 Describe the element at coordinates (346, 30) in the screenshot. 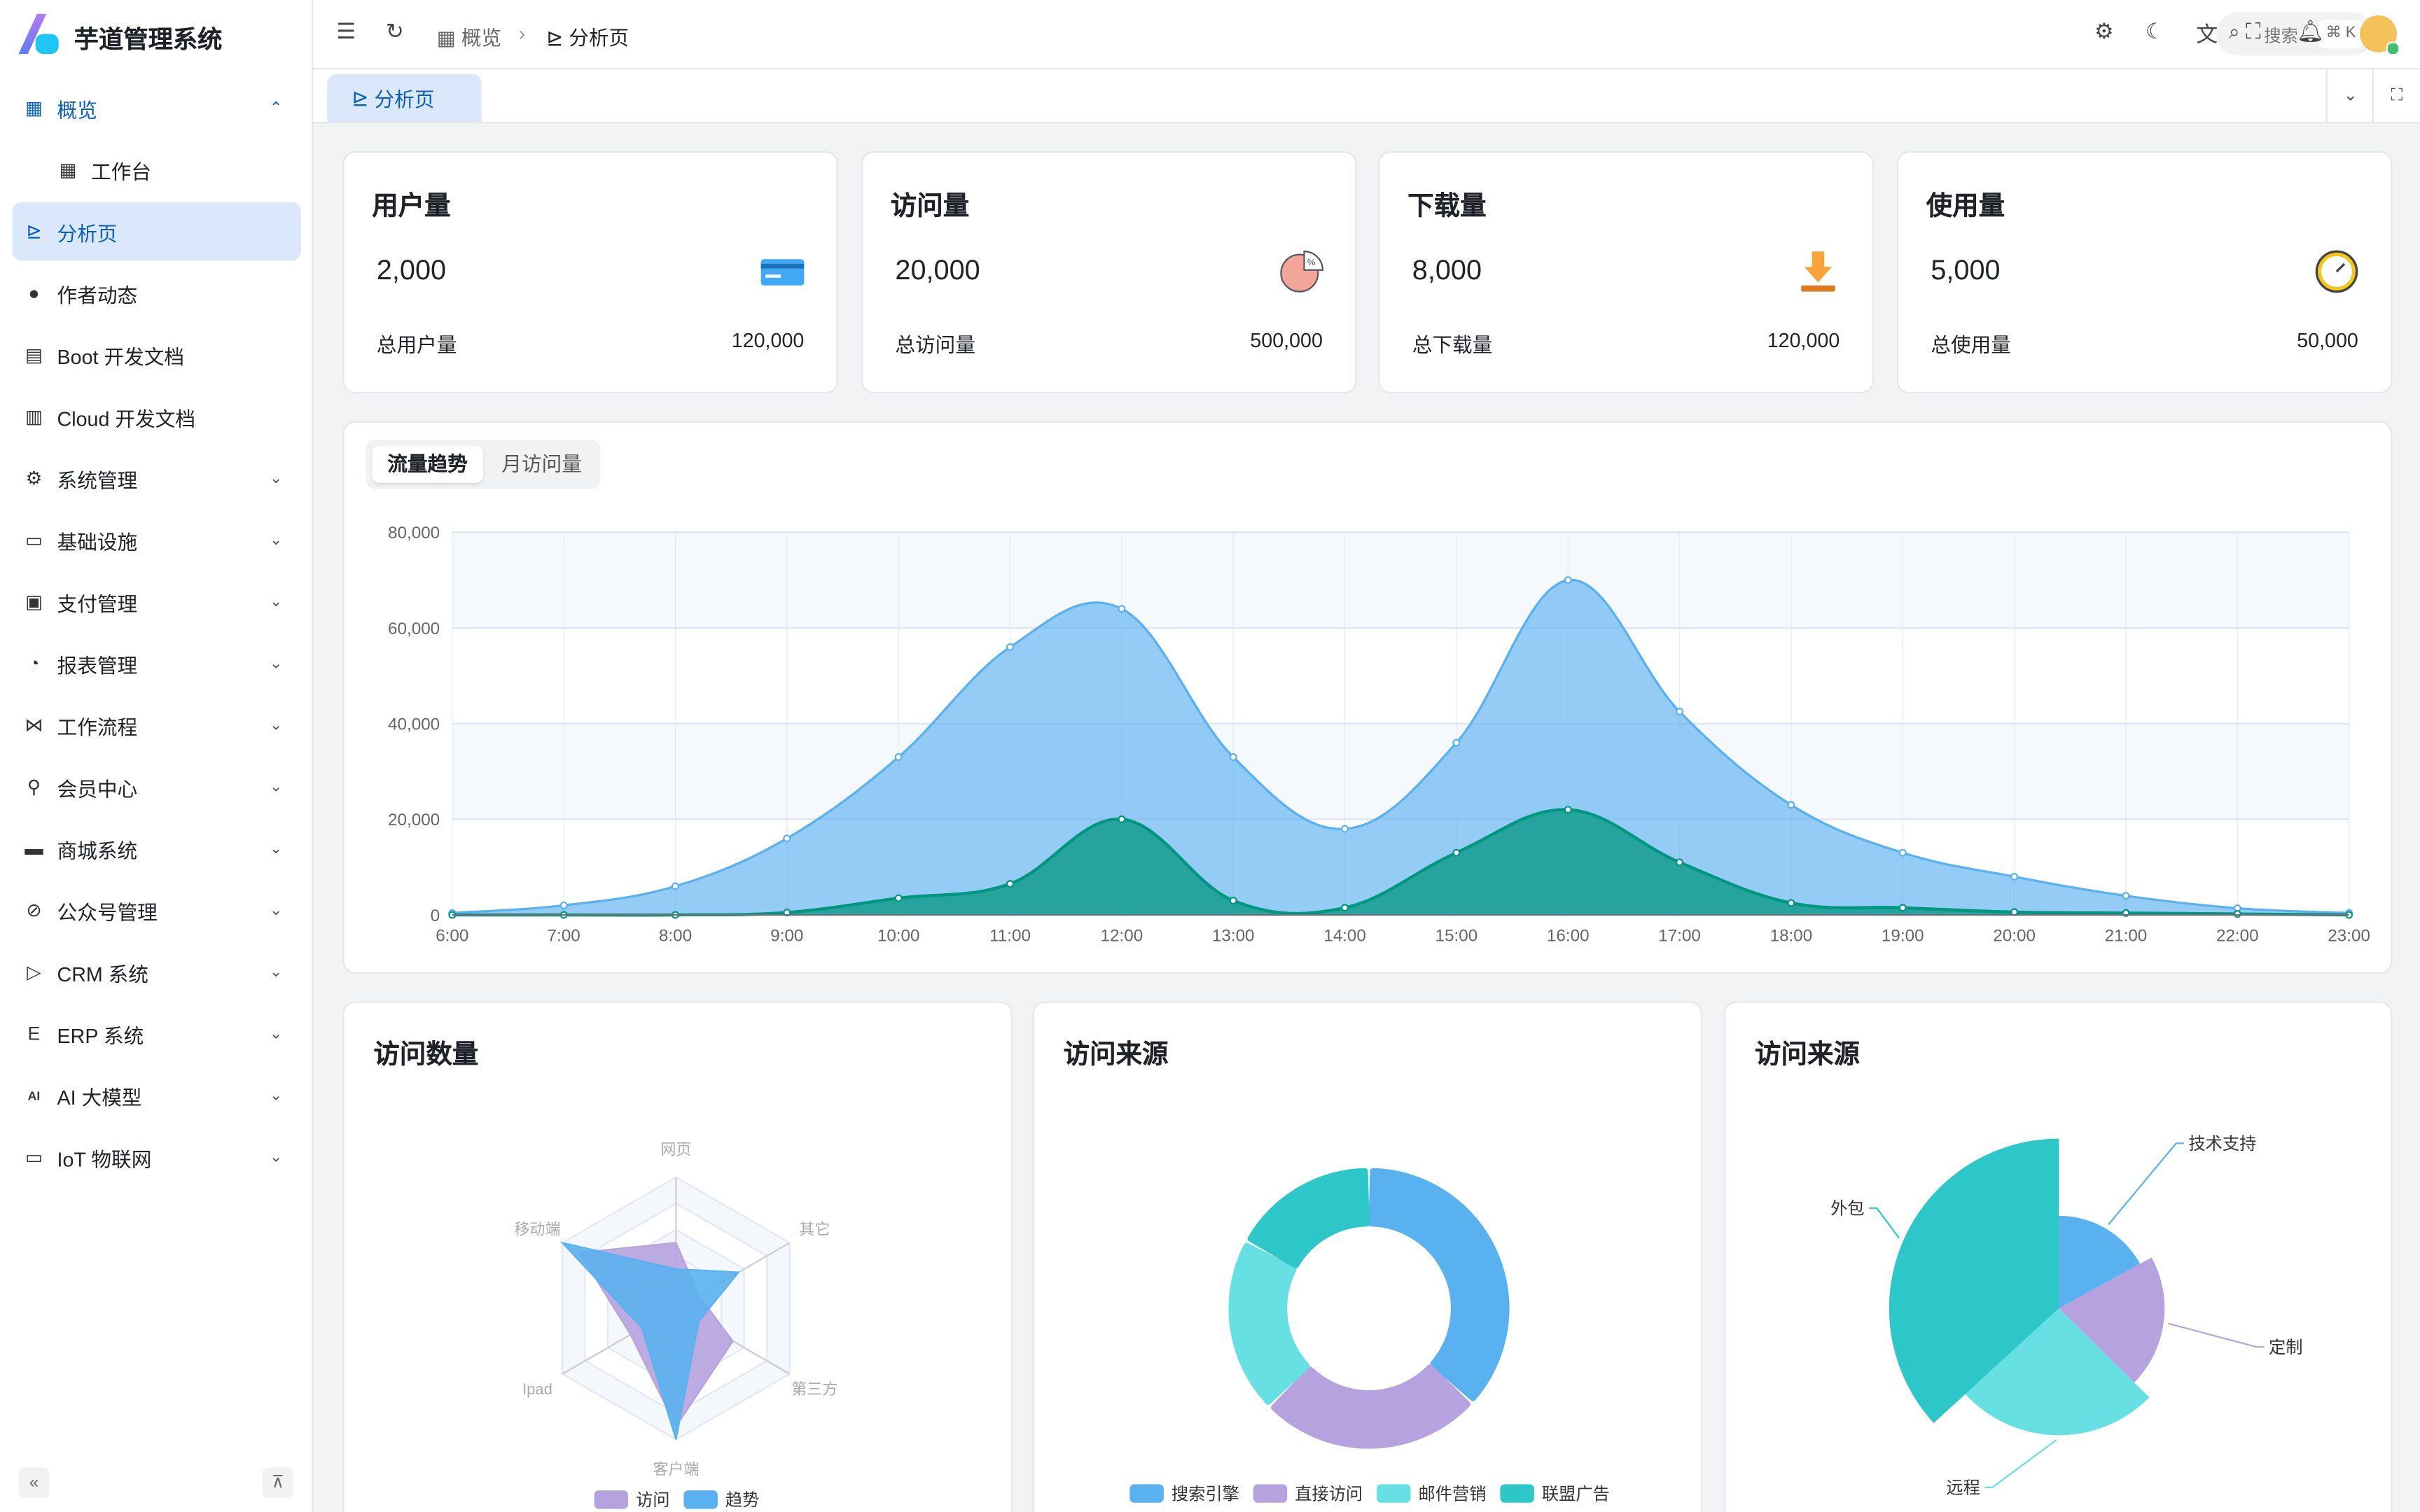

I see `menu-toggle-icon: ☰` at that location.